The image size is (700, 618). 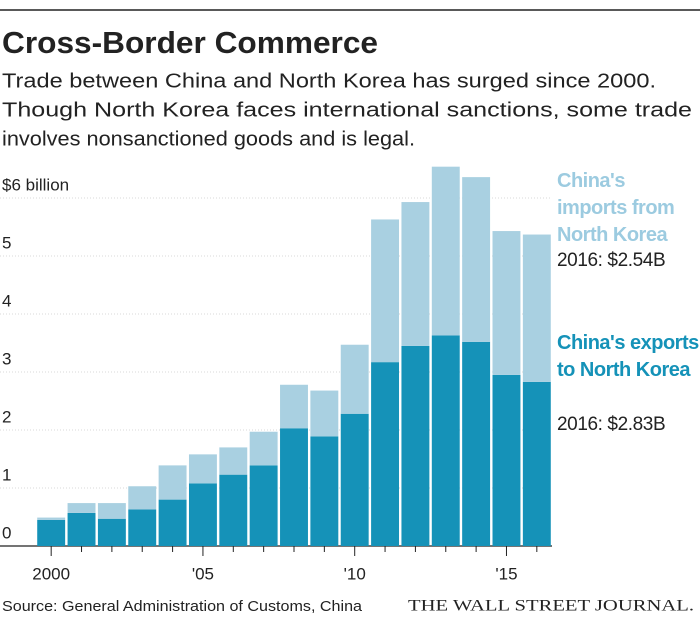 I want to click on x-tick-label: 2000, so click(x=51, y=573).